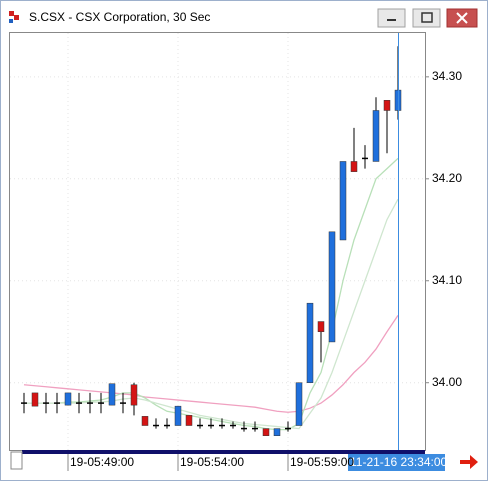 This screenshot has height=481, width=488. Describe the element at coordinates (426, 18) in the screenshot. I see `maximize-button` at that location.